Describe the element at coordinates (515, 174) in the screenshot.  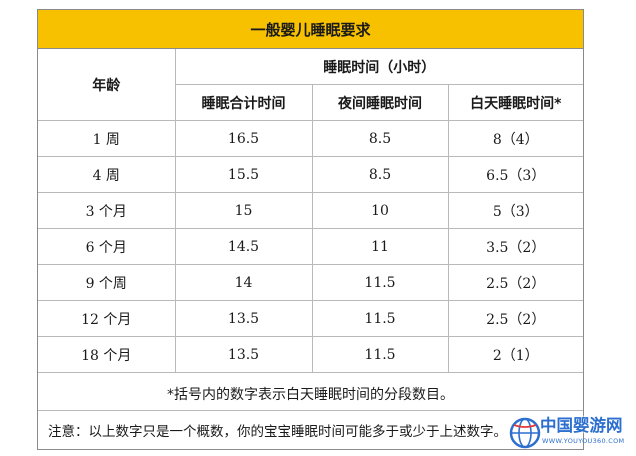
I see `cell-day: 6.5（3）` at that location.